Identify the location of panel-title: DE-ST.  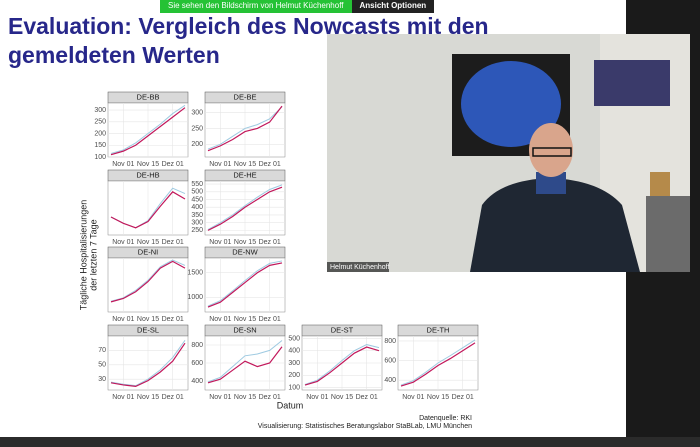
(342, 329).